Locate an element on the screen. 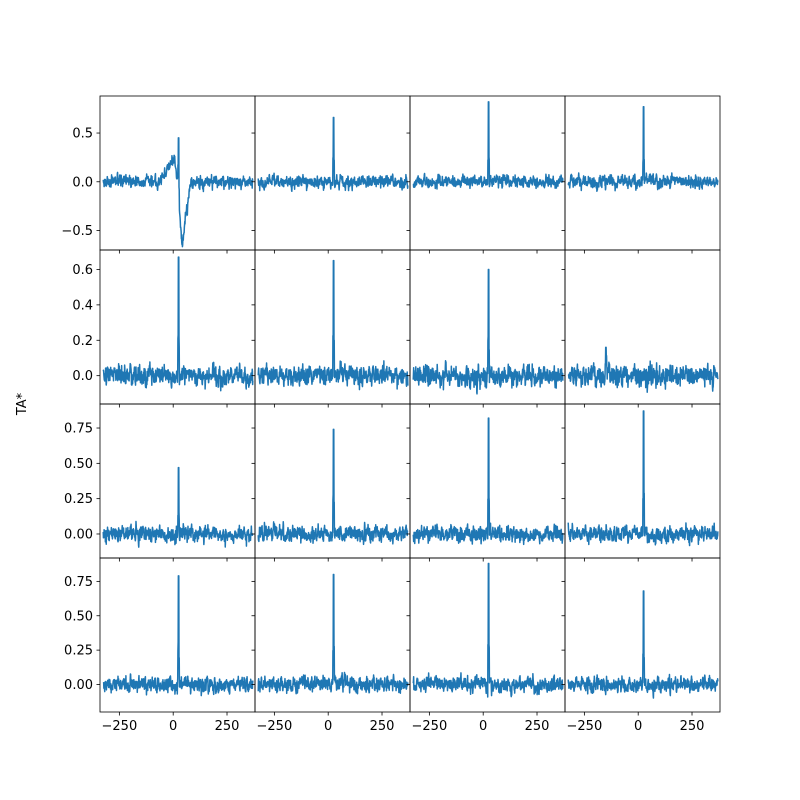 This screenshot has width=800, height=800. panel-r3-c0: 0.00 0.25 0.50 0.75 −250 0 250 is located at coordinates (160, 645).